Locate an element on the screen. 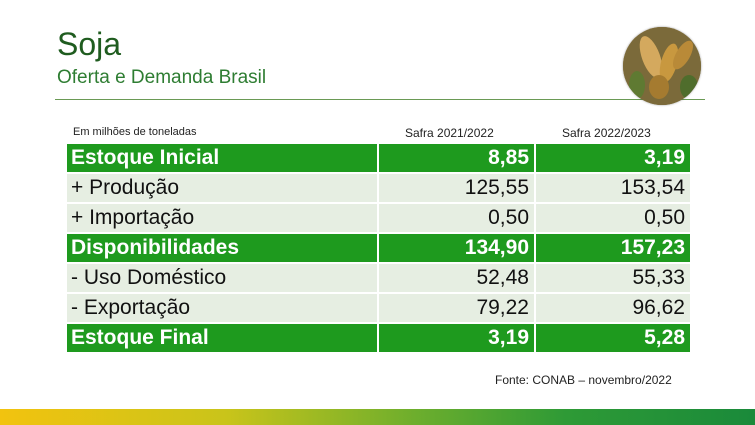 The height and width of the screenshot is (425, 755). table-row-estoque-final: Estoque Final 3,19 5,28 is located at coordinates (378, 338).